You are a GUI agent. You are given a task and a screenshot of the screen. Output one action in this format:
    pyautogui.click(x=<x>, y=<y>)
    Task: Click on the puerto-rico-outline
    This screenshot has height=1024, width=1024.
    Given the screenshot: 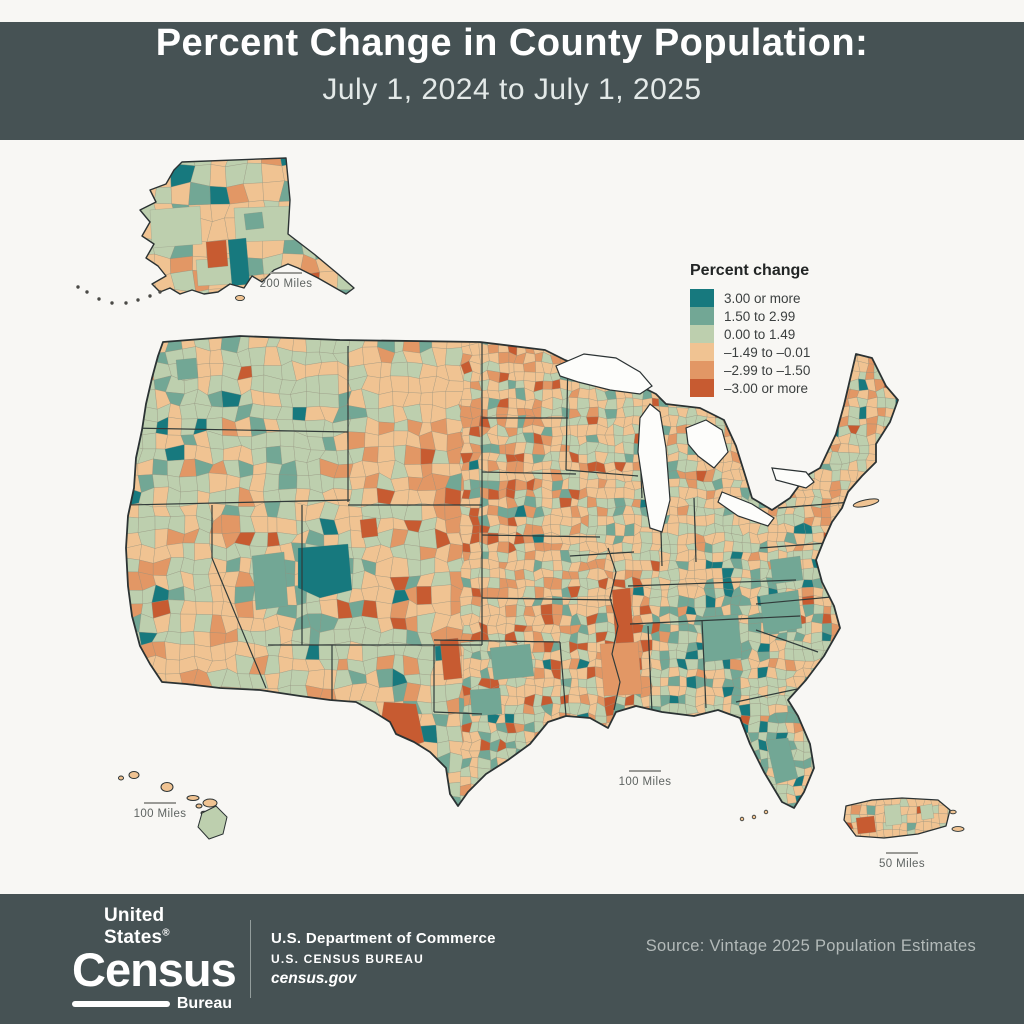 What is the action you would take?
    pyautogui.click(x=897, y=818)
    